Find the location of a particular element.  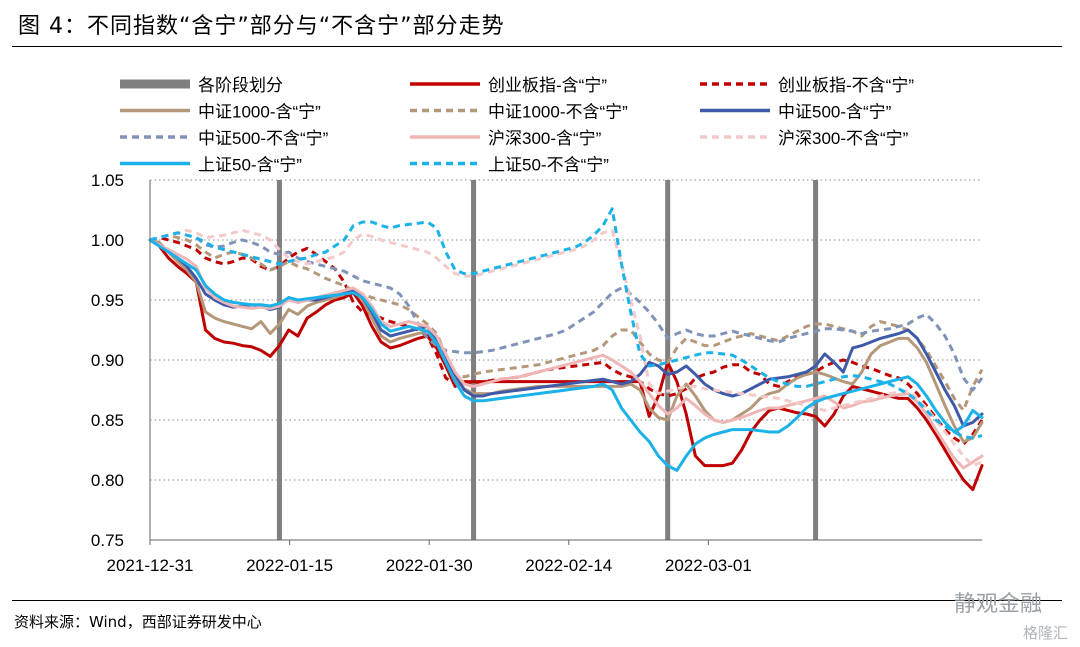

x-tick-label: 2021-12-31 is located at coordinates (150, 565).